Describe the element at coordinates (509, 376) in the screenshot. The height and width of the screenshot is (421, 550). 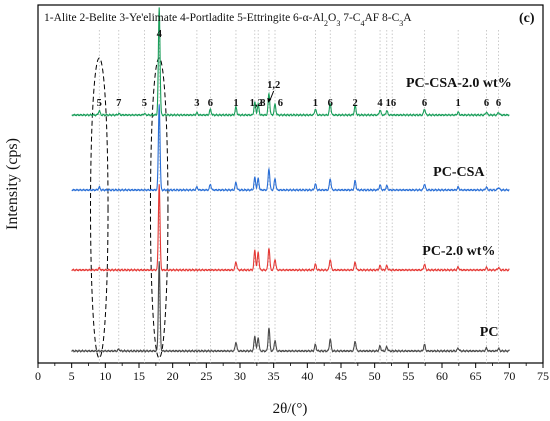
I see `x-tick-label: 70` at that location.